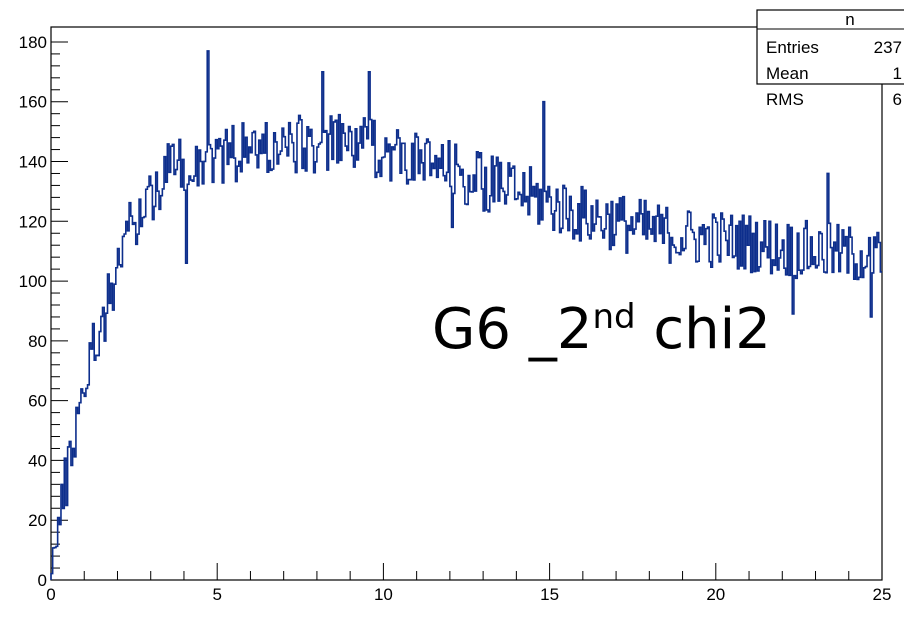  Describe the element at coordinates (792, 47) in the screenshot. I see `stats-entries-label: Entries` at that location.